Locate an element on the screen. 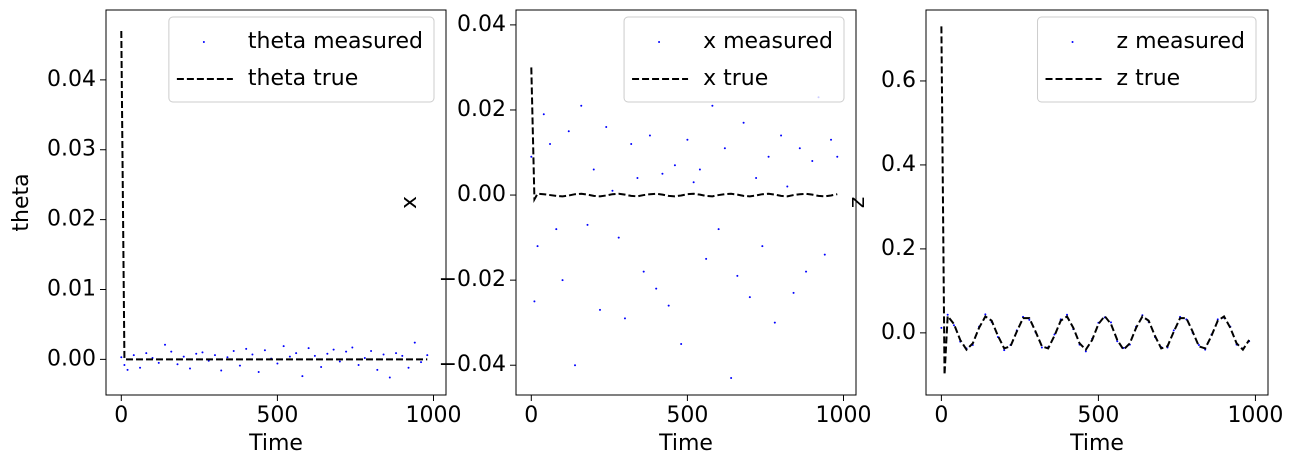  y-tick-label: 0.04 is located at coordinates (71, 79).